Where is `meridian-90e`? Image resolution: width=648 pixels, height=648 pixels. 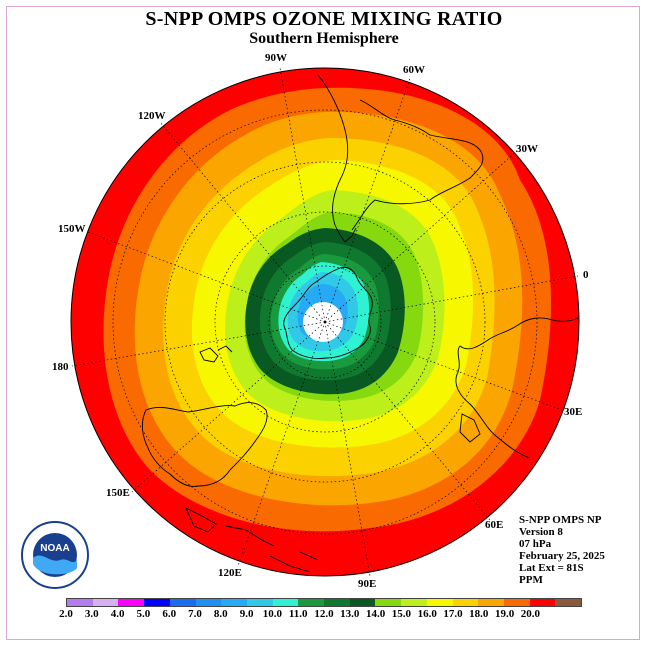 meridian-90e is located at coordinates (347, 449).